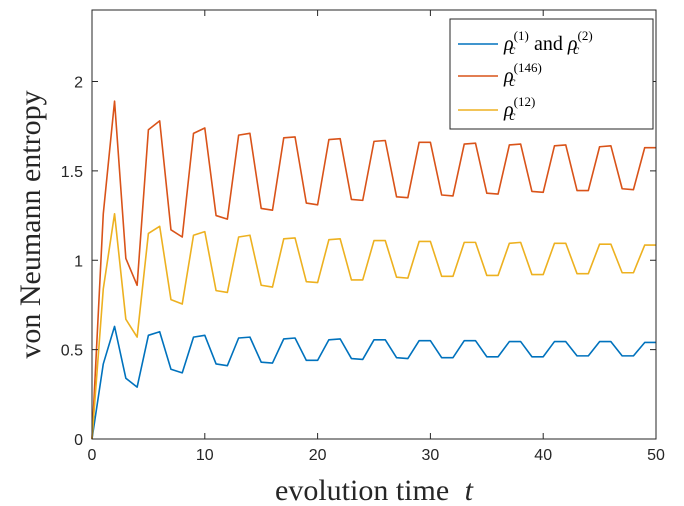  Describe the element at coordinates (72, 172) in the screenshot. I see `y-tick-label: 1.5` at that location.